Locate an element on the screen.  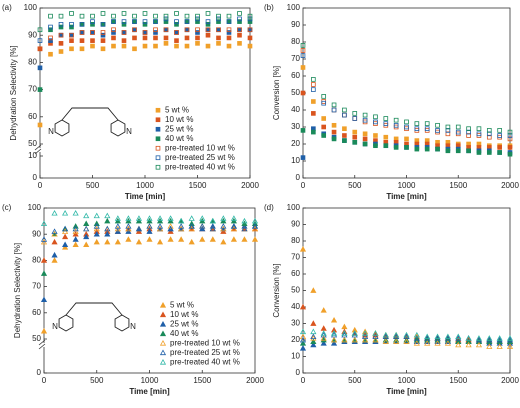
legend-label: 5 wt % is located at coordinates (177, 109).